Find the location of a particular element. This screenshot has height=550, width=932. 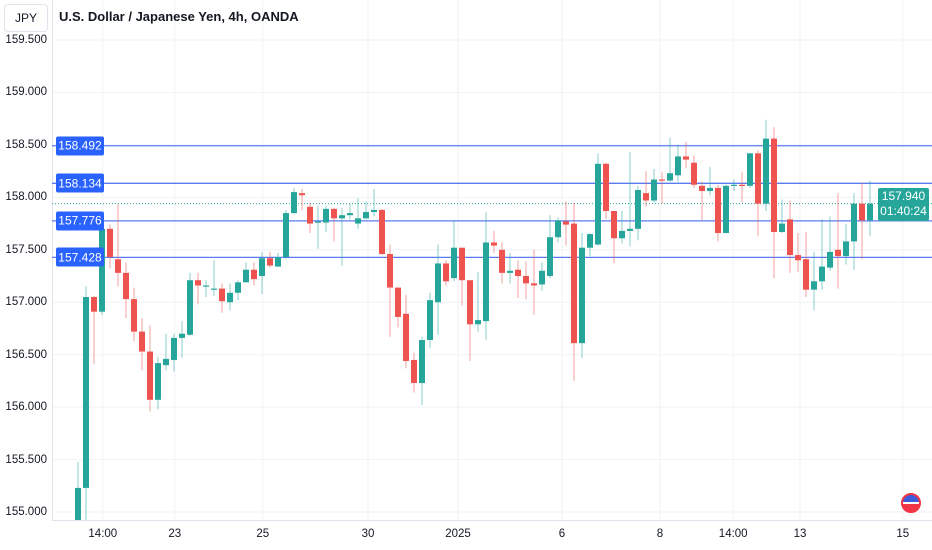

price-tick-label: 159.500 is located at coordinates (26, 40).